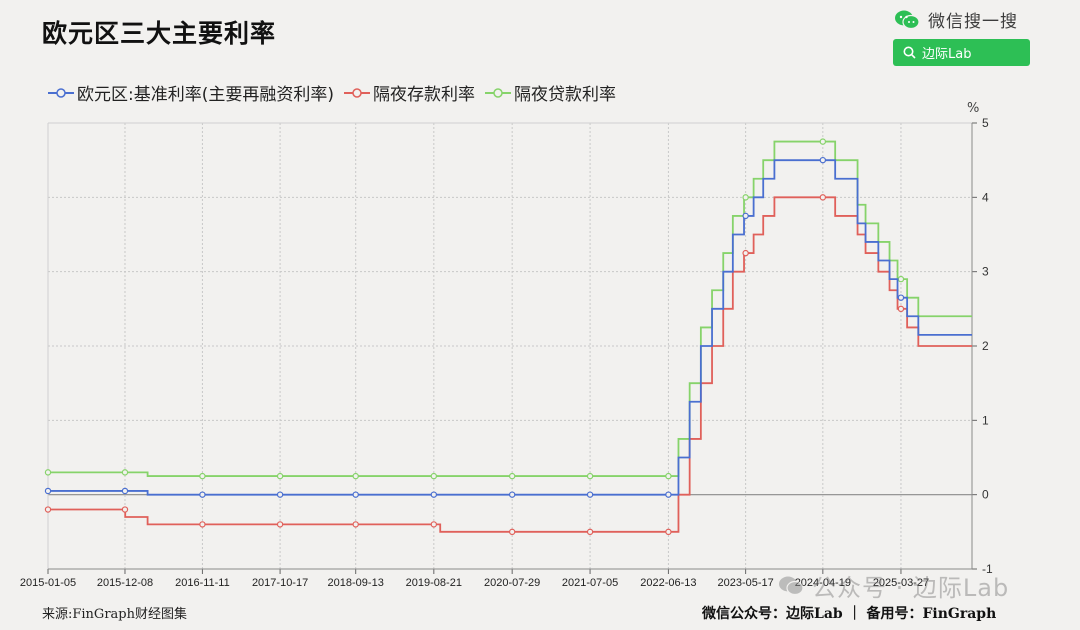 The image size is (1080, 630). I want to click on x-tick-label: 2015-01-05, so click(48, 583).